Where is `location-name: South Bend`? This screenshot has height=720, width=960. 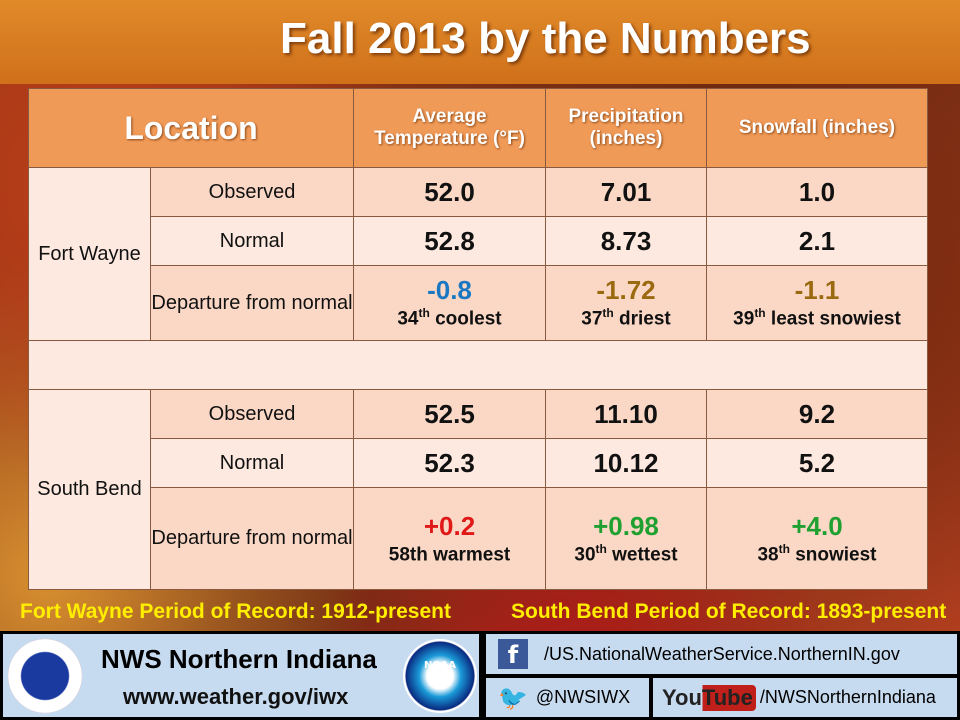
location-name: South Bend is located at coordinates (89, 489).